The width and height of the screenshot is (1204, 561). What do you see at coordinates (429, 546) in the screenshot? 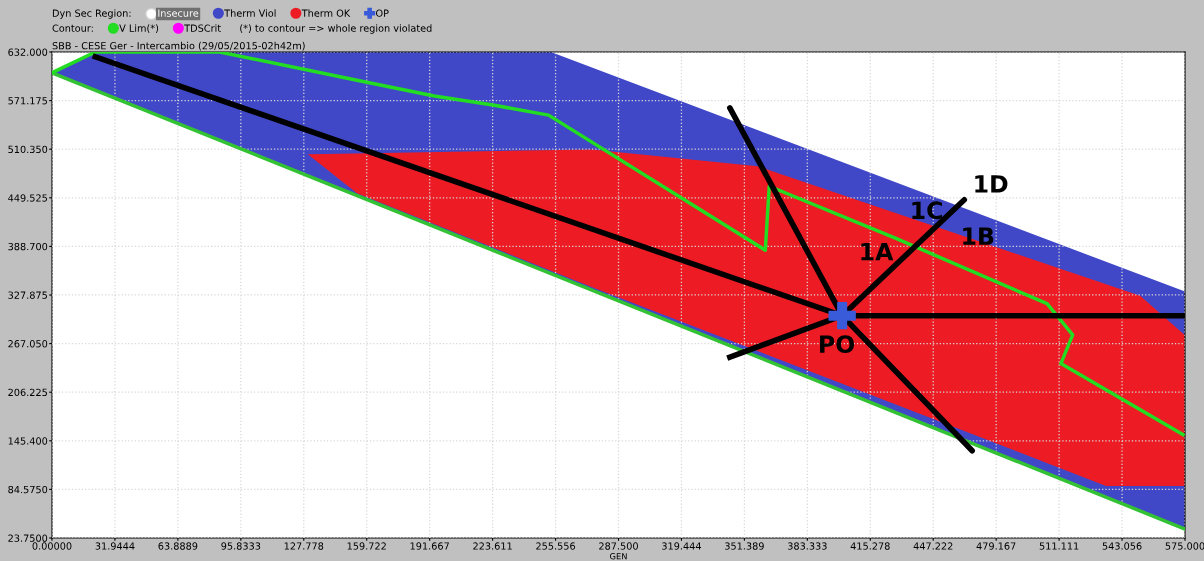
I see `x-tick-label: 191.667` at bounding box center [429, 546].